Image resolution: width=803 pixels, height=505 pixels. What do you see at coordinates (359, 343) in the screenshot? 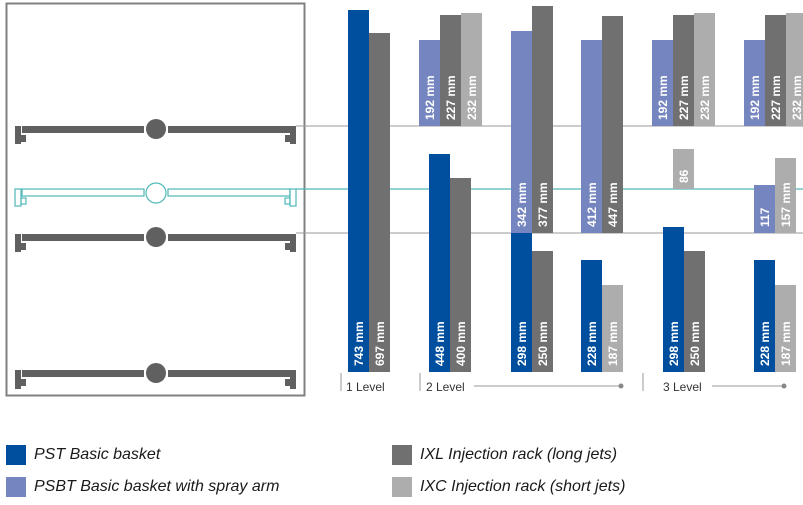
I see `bar-label-pst-743: 743 mm` at bounding box center [359, 343].